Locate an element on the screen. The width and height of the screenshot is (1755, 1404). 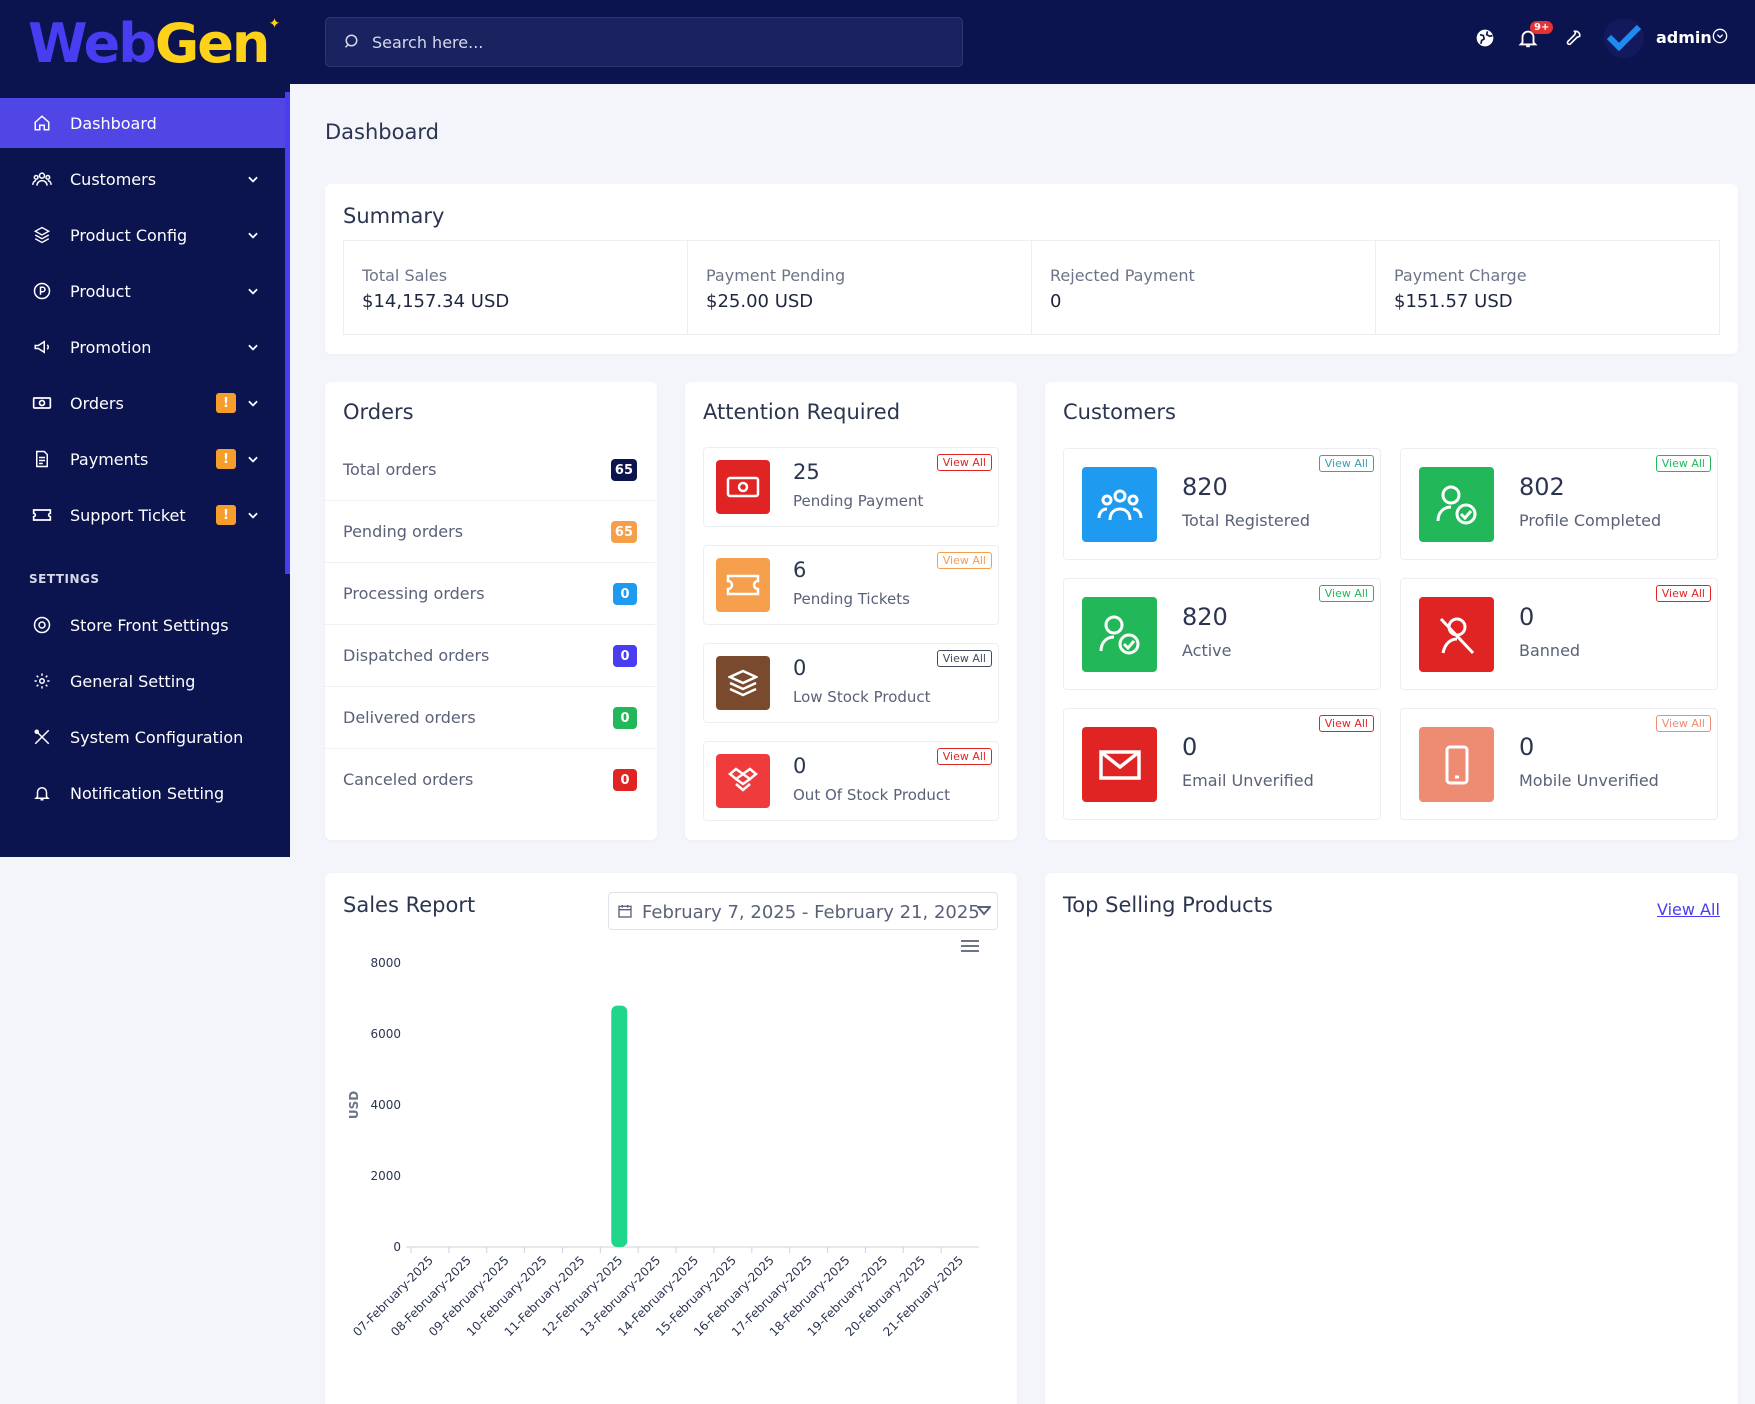
money-icon is located at coordinates (743, 487).